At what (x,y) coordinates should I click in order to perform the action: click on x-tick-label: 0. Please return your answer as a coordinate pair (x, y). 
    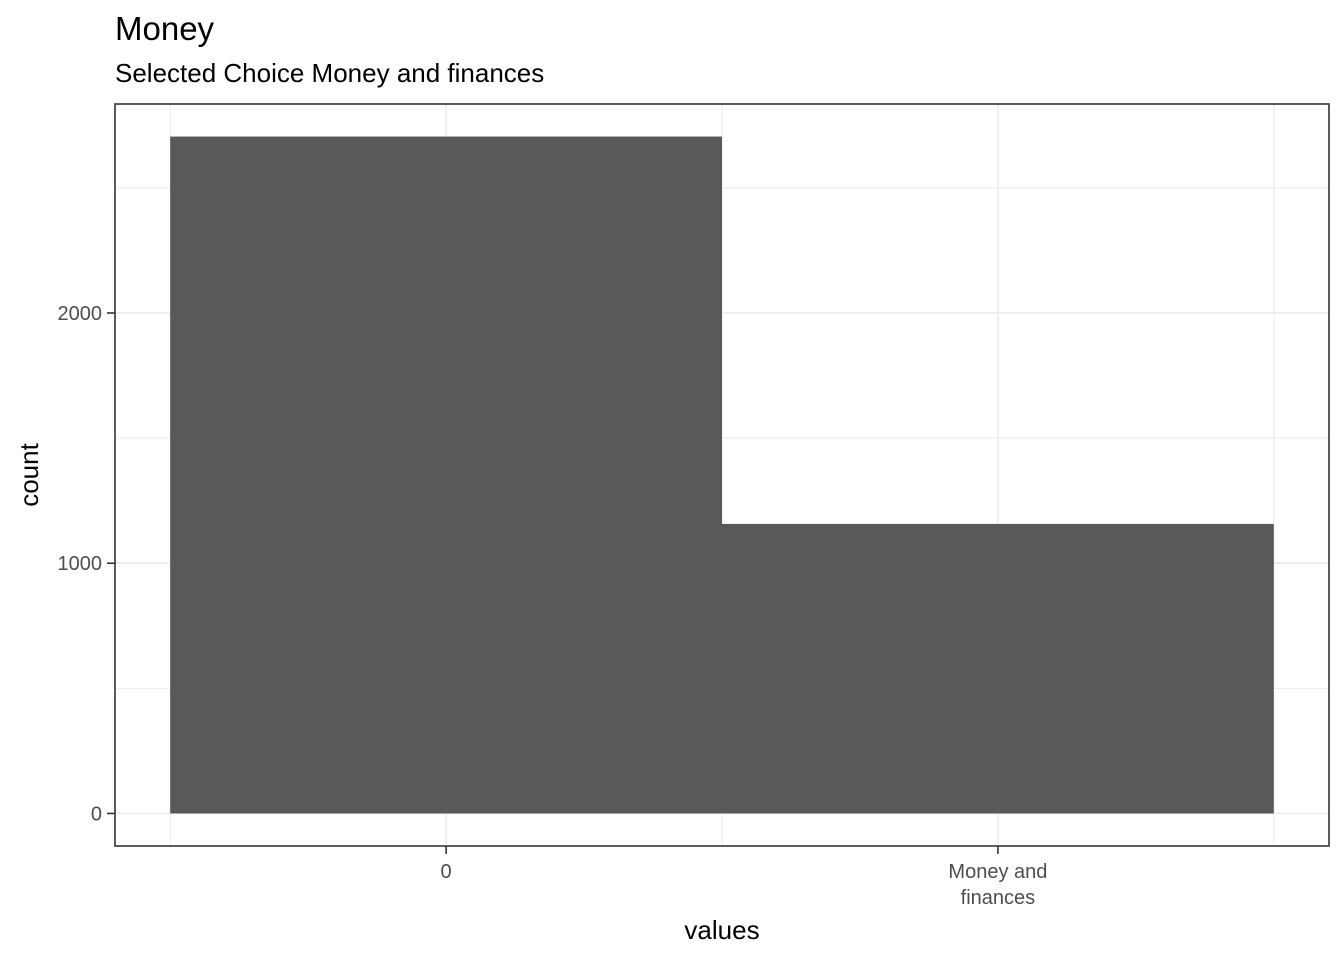
    Looking at the image, I should click on (446, 872).